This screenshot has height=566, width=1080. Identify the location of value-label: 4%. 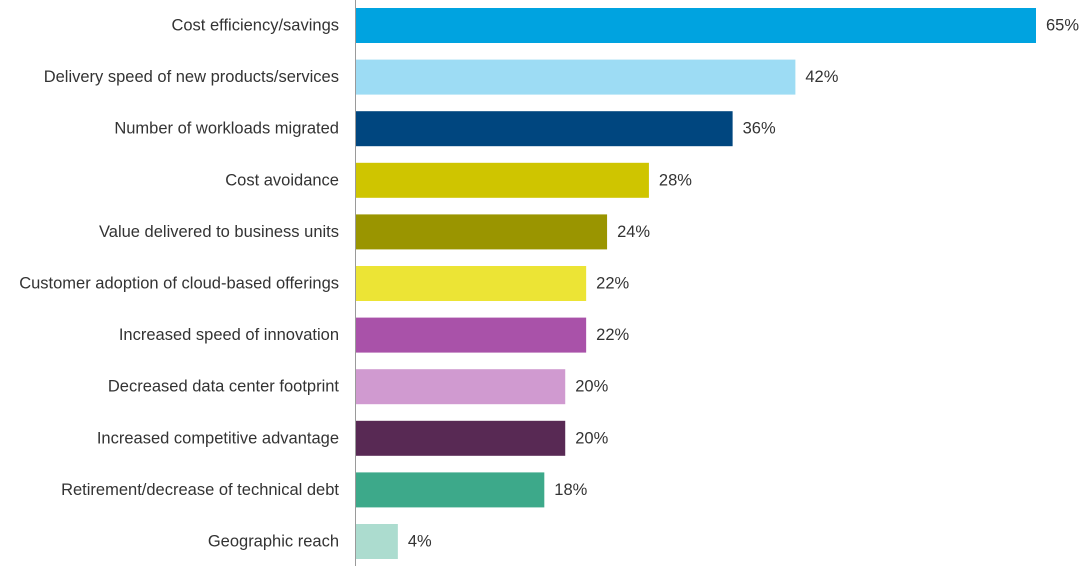
(420, 542).